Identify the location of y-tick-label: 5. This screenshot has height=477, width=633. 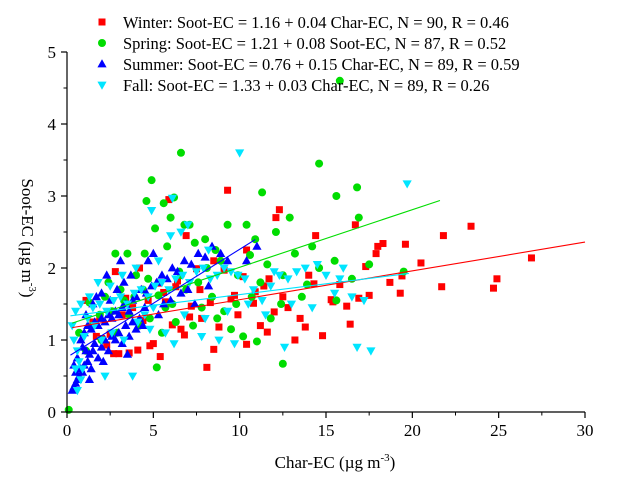
(52, 52).